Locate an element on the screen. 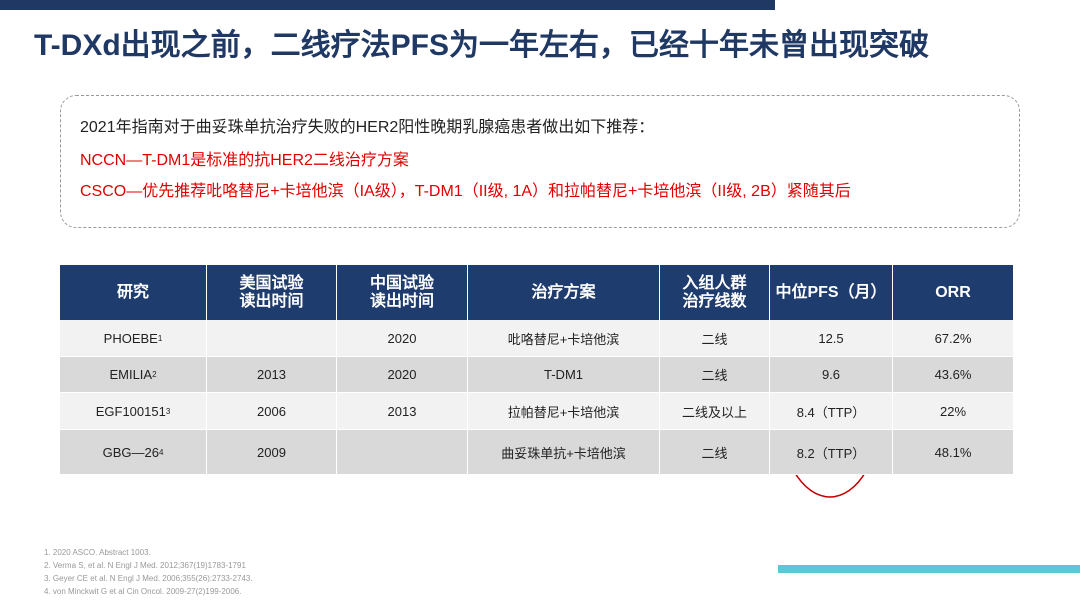 This screenshot has width=1080, height=608. header-text: 美国试验读出时间 is located at coordinates (271, 292).